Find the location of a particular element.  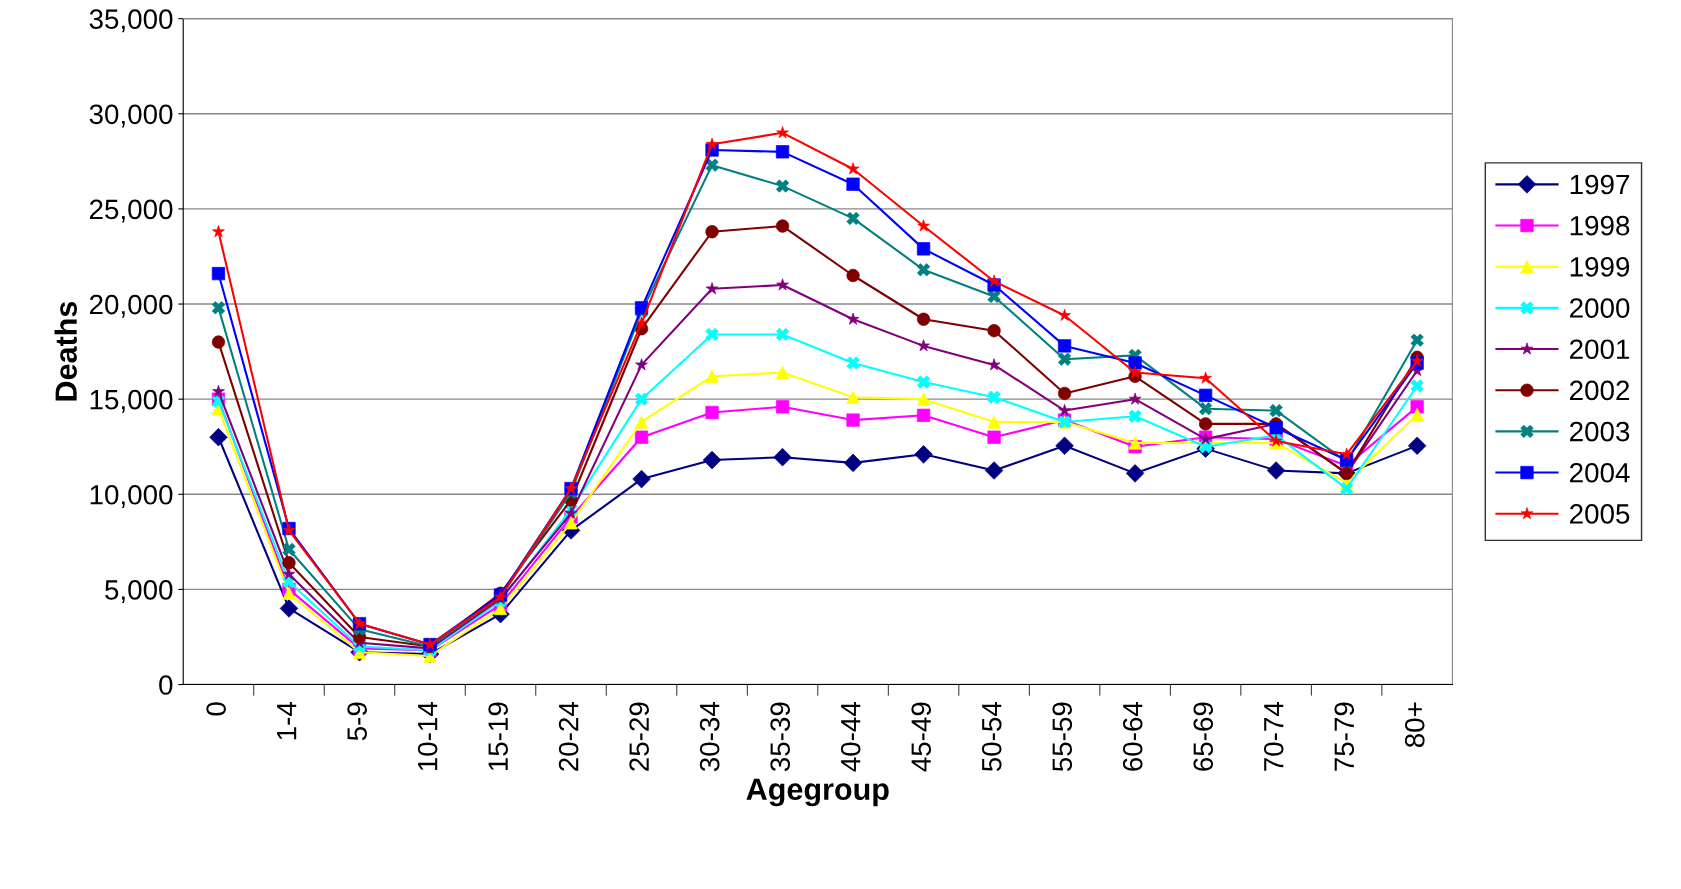

y-tick-label: 25,000 is located at coordinates (131, 211).